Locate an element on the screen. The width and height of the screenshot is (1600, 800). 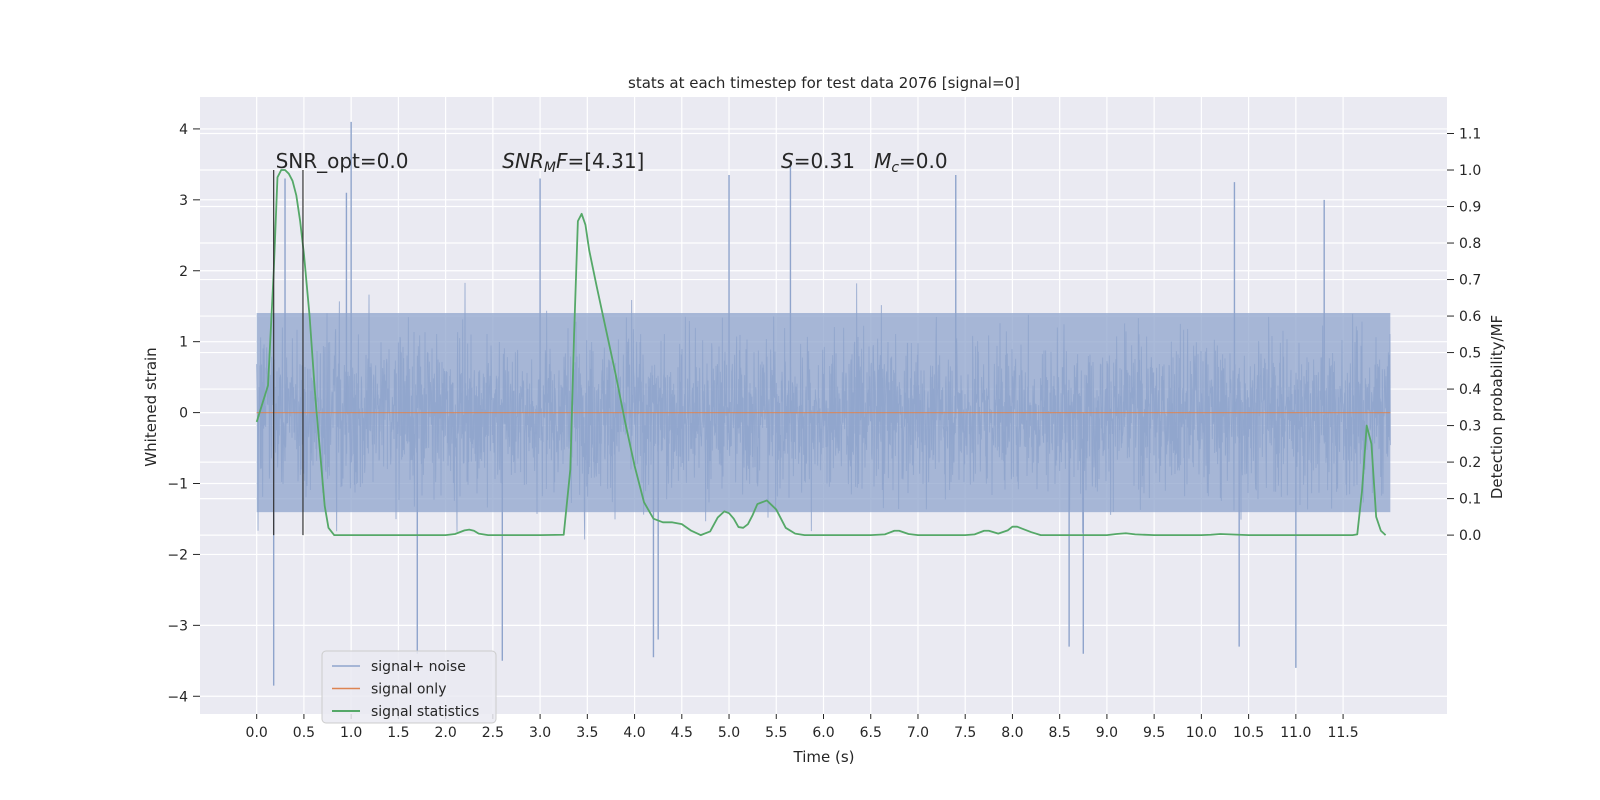
x-tick-label: 6.5 is located at coordinates (871, 733).